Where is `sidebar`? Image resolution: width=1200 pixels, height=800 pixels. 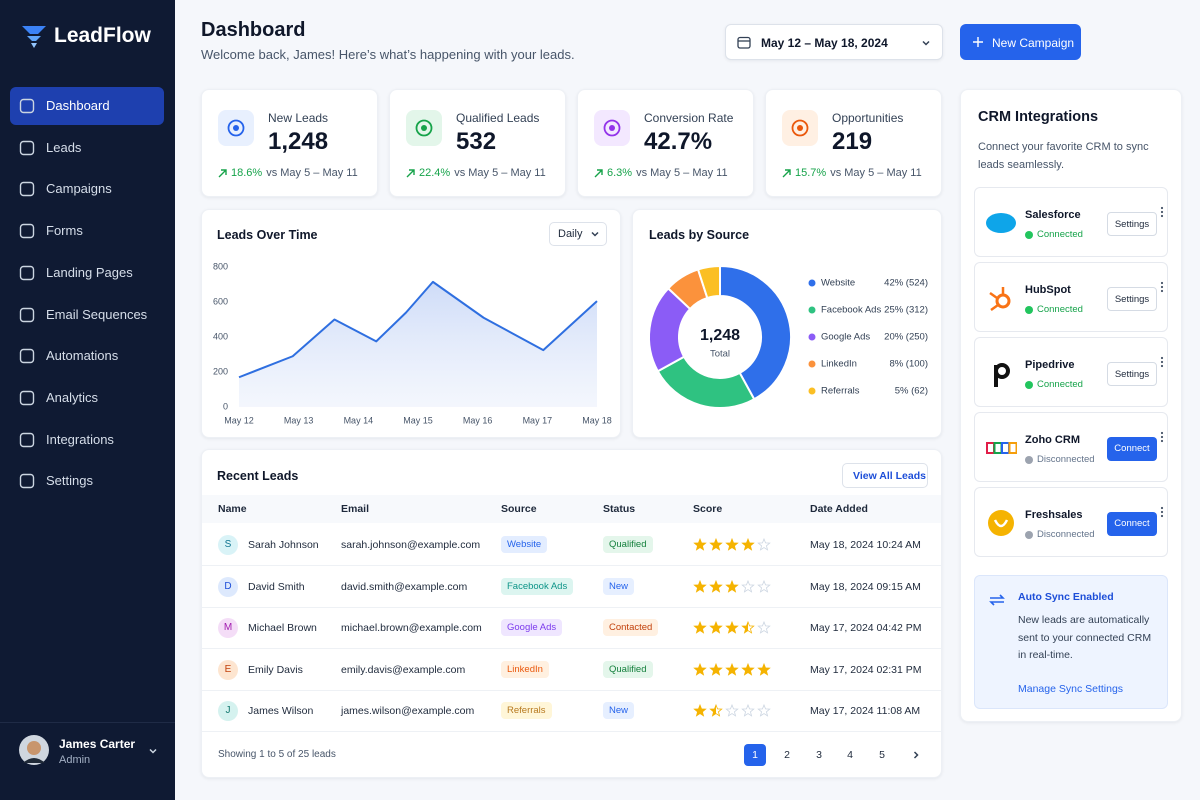 sidebar is located at coordinates (87, 400).